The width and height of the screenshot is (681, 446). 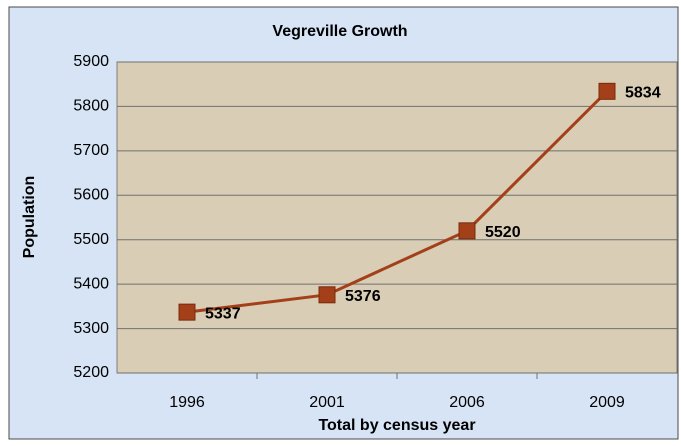 I want to click on y-tick-label: 5400, so click(x=91, y=283).